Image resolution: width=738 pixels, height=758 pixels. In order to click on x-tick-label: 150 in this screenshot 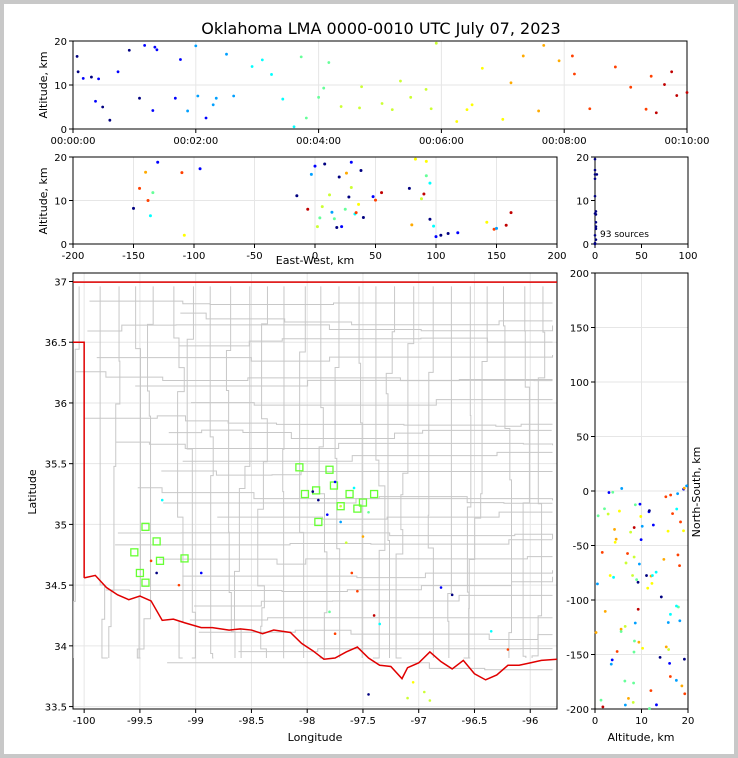, I will do `click(496, 256)`.